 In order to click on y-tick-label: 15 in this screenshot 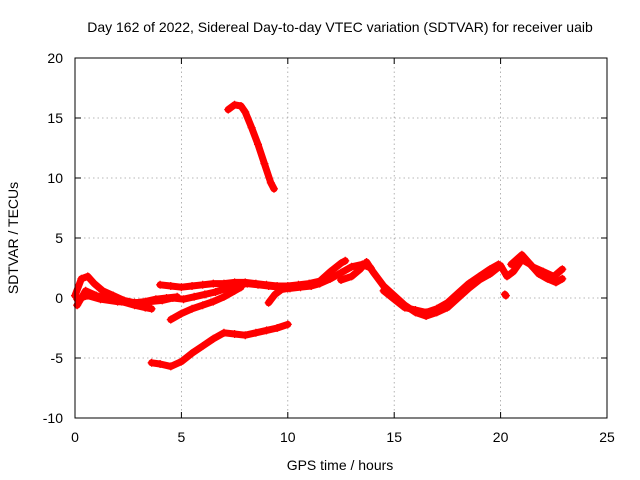, I will do `click(55, 118)`.